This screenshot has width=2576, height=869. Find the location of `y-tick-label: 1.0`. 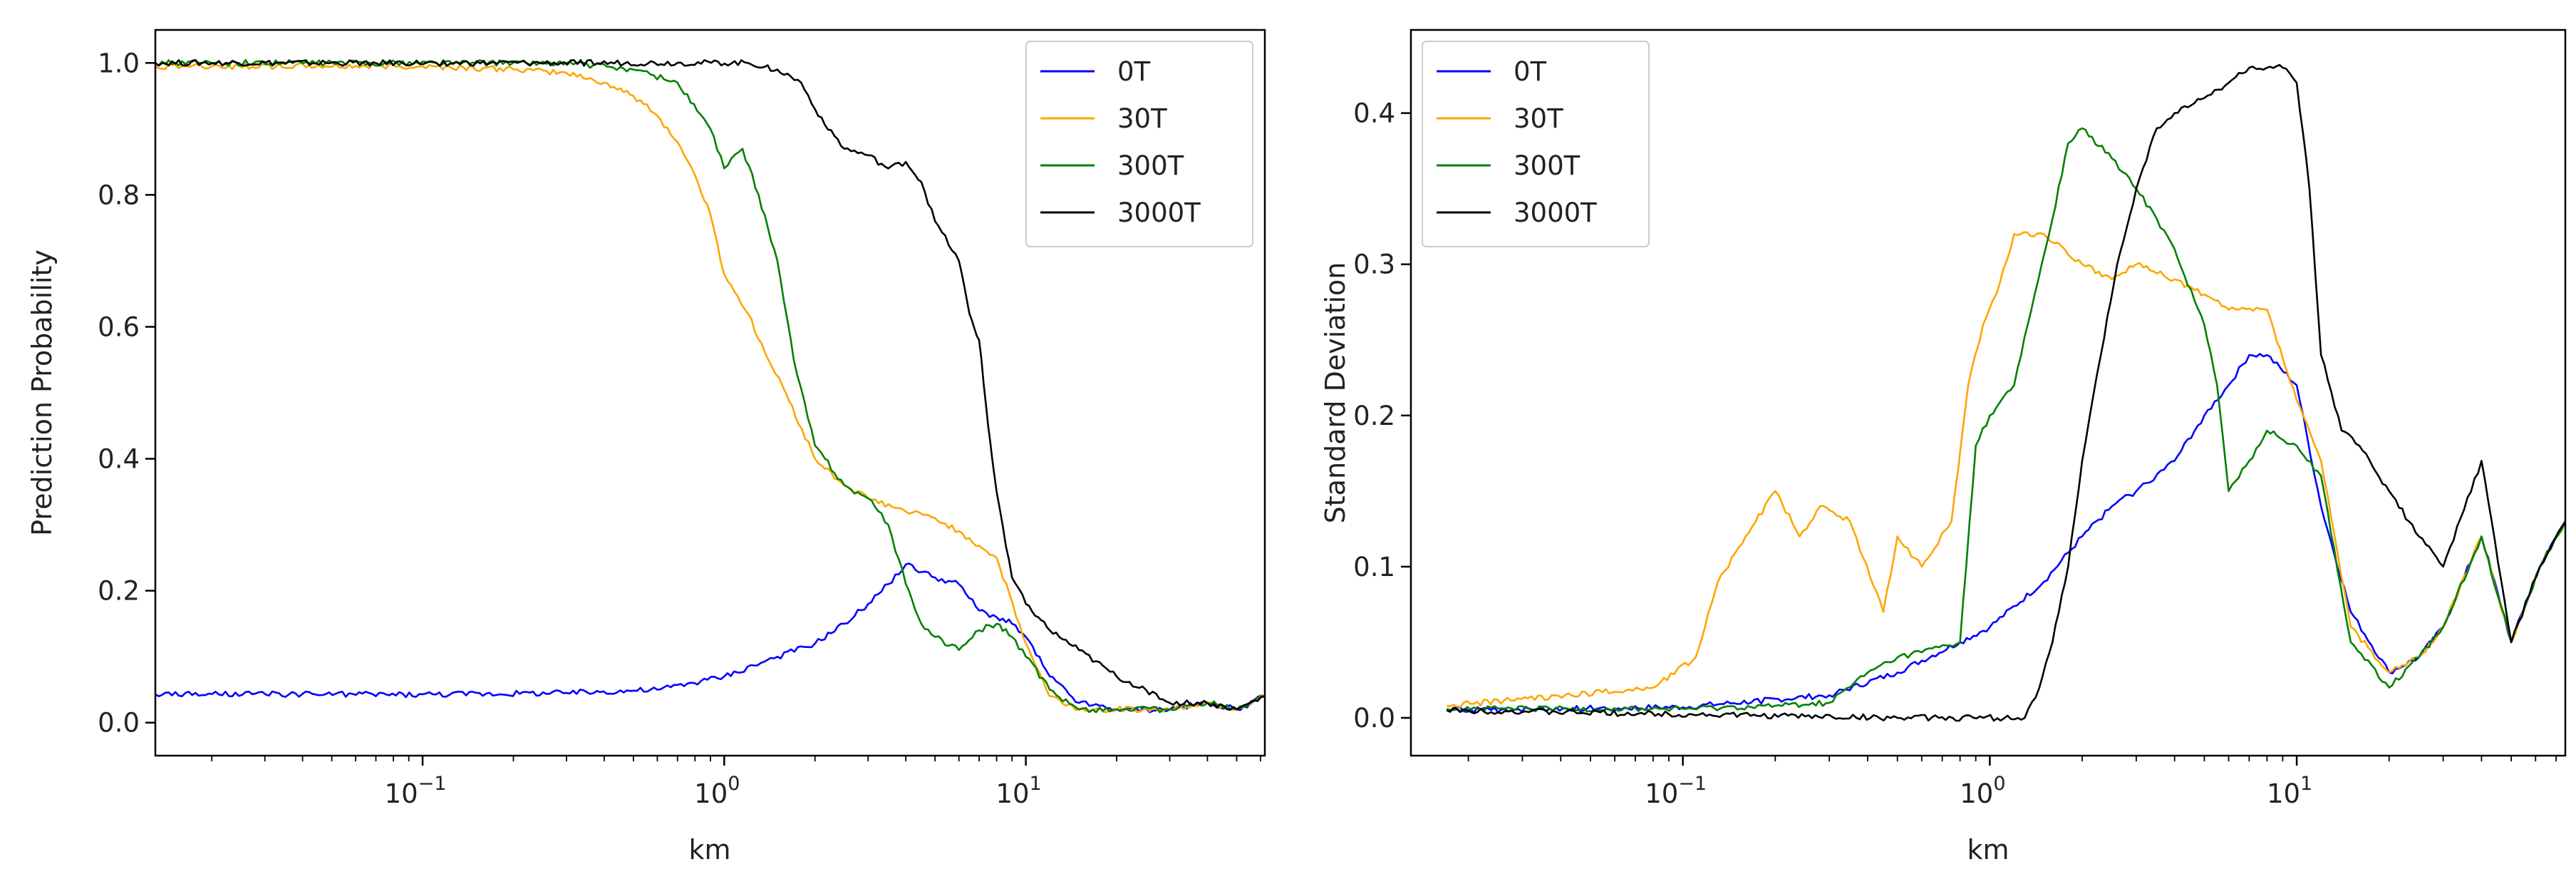

y-tick-label: 1.0 is located at coordinates (119, 63).